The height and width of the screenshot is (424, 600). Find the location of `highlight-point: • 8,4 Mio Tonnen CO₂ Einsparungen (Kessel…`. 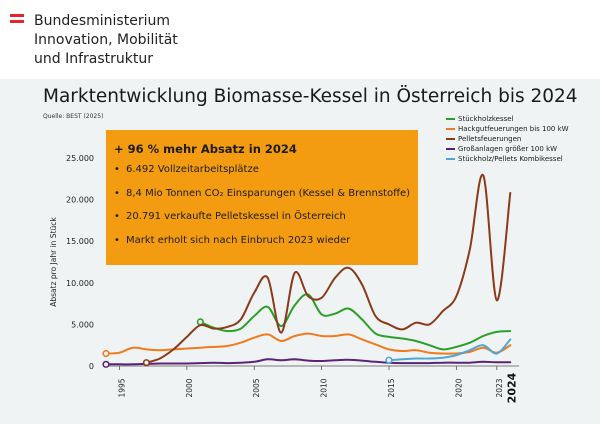

highlight-point: • 8,4 Mio Tonnen CO₂ Einsparungen (Kessel… is located at coordinates (266, 200).